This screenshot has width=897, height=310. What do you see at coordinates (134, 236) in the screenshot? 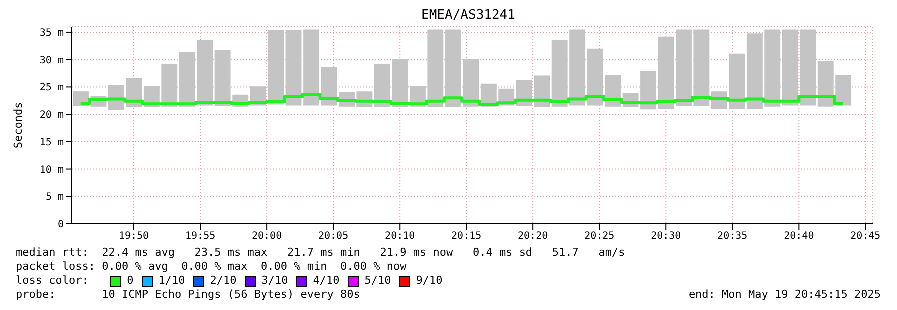
I see `x-tick-label: 19:50` at bounding box center [134, 236].